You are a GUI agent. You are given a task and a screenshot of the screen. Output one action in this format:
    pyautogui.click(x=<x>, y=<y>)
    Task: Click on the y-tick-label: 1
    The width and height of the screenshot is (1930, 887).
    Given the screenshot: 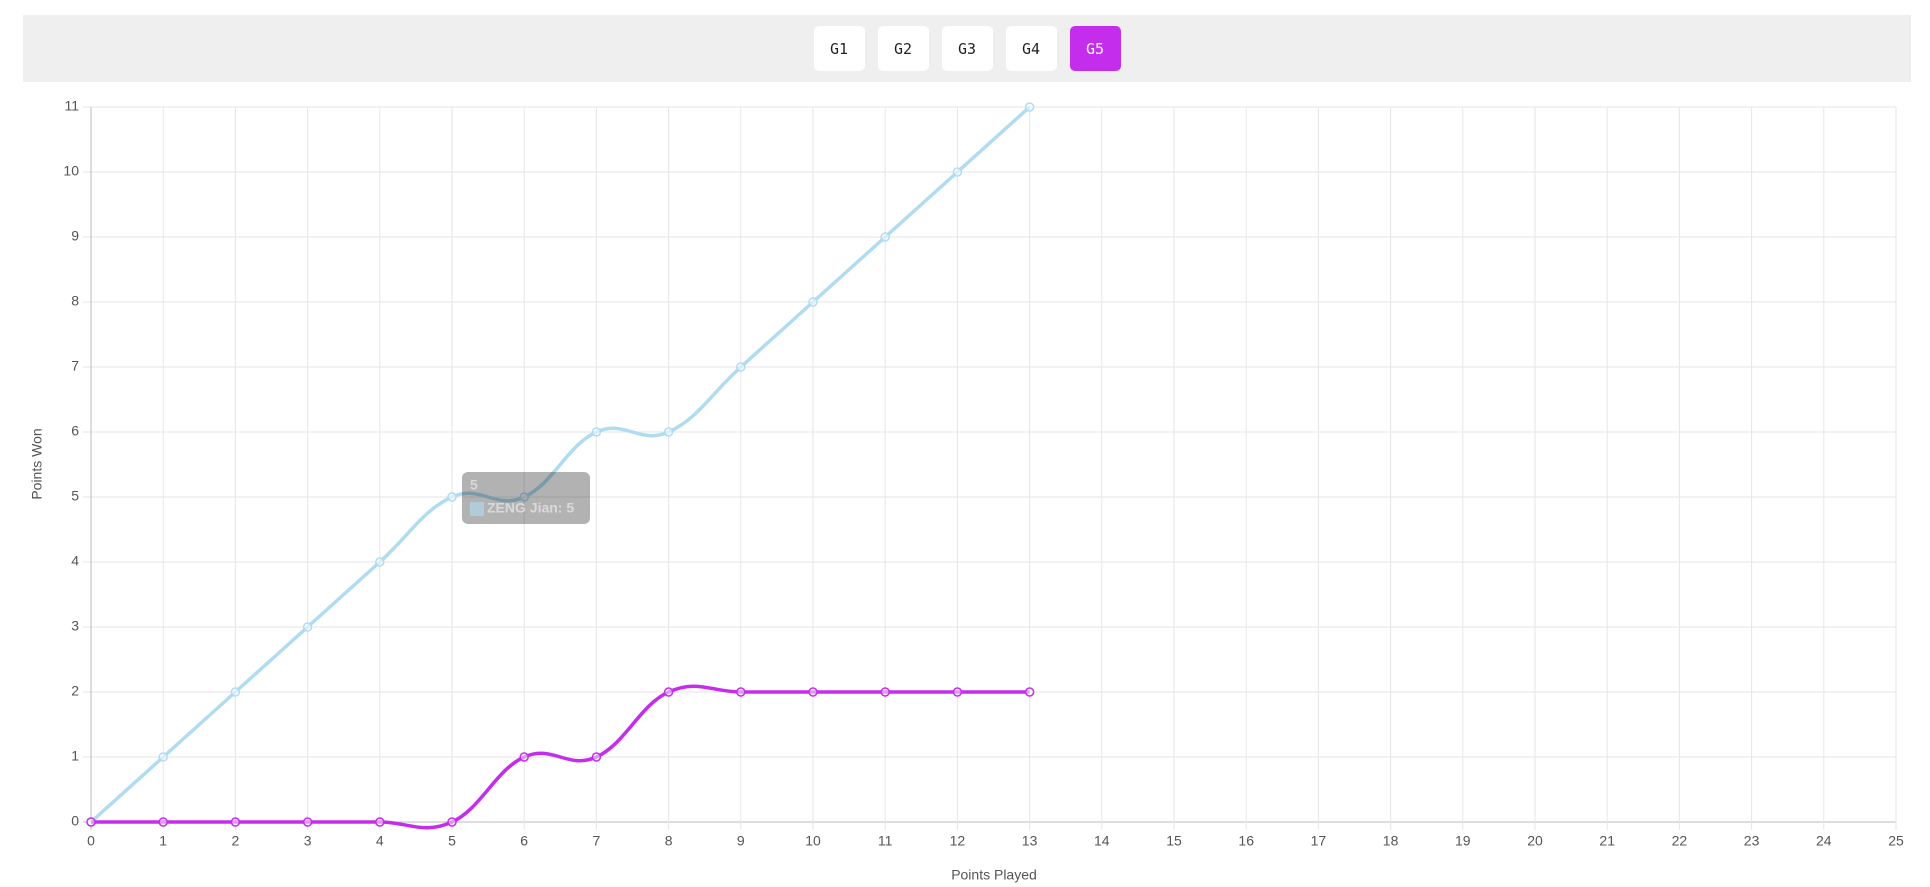 What is the action you would take?
    pyautogui.click(x=75, y=756)
    